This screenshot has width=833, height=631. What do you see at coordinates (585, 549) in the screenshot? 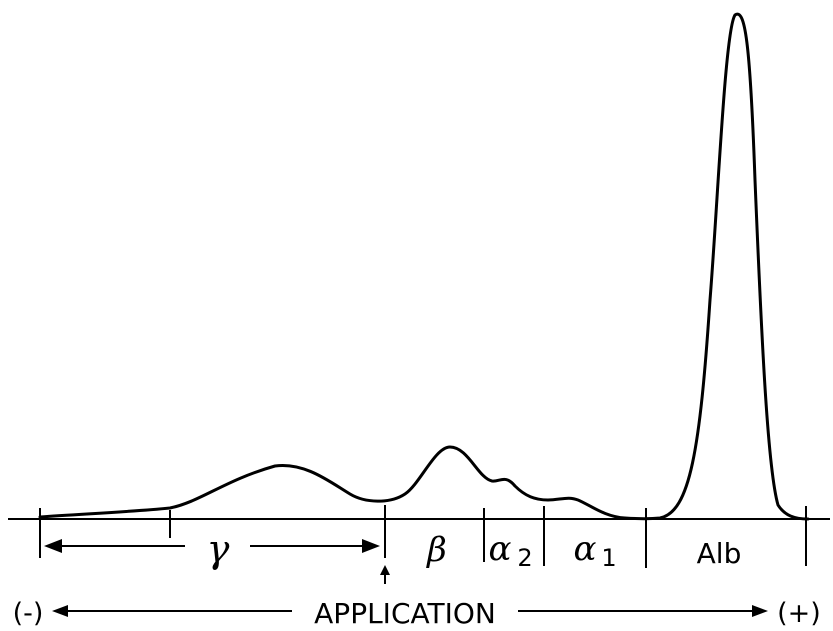
I see `alpha1-label: α` at bounding box center [585, 549].